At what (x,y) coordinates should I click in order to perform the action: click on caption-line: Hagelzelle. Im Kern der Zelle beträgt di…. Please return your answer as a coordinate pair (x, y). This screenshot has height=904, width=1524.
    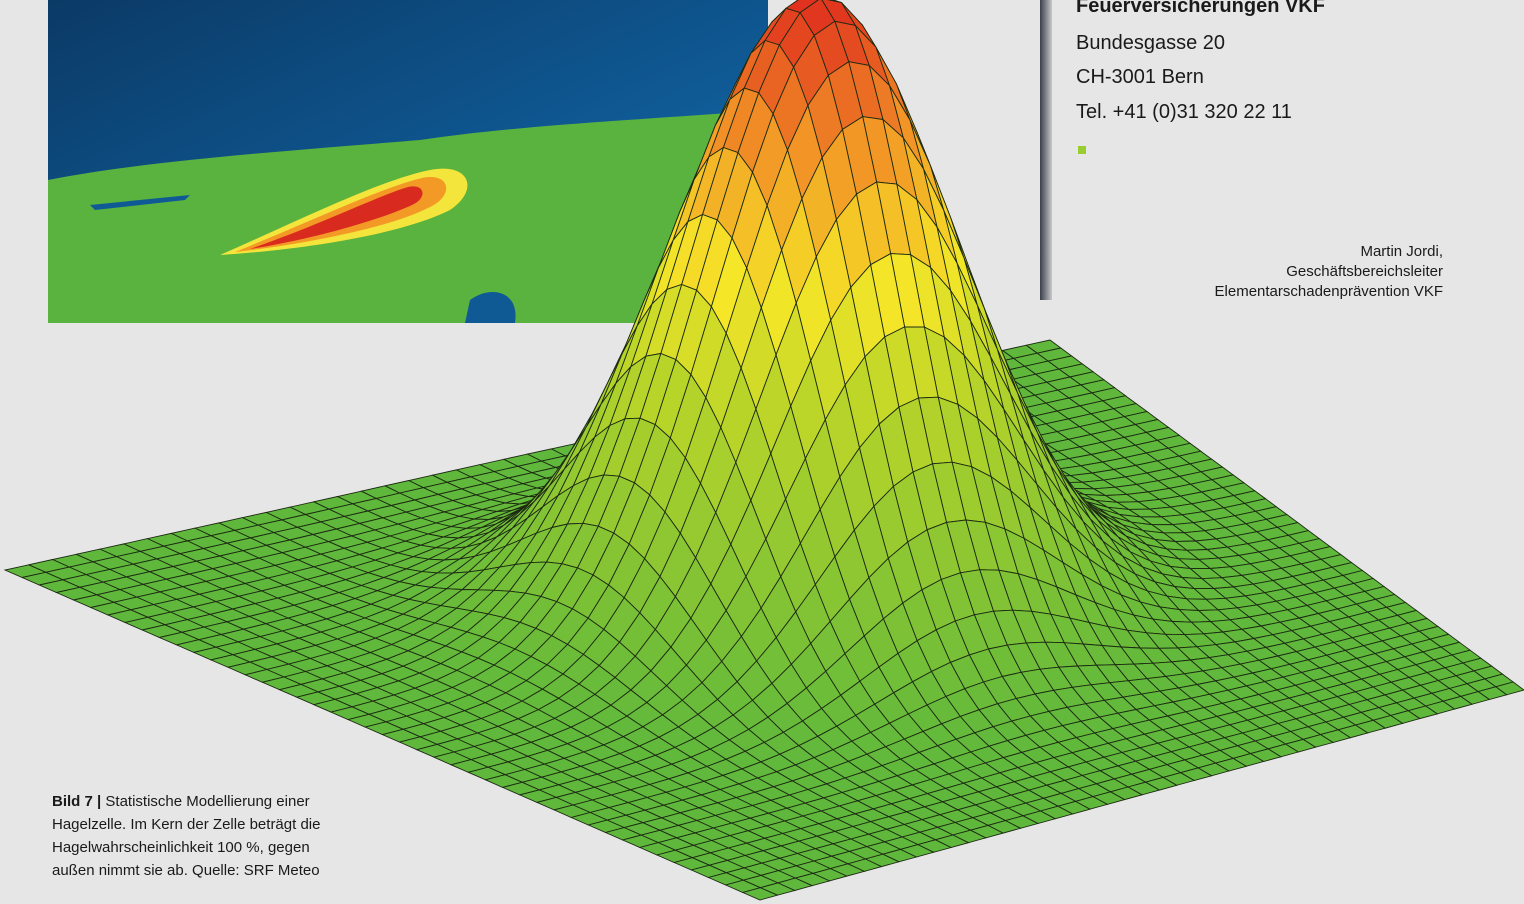
    Looking at the image, I should click on (186, 824).